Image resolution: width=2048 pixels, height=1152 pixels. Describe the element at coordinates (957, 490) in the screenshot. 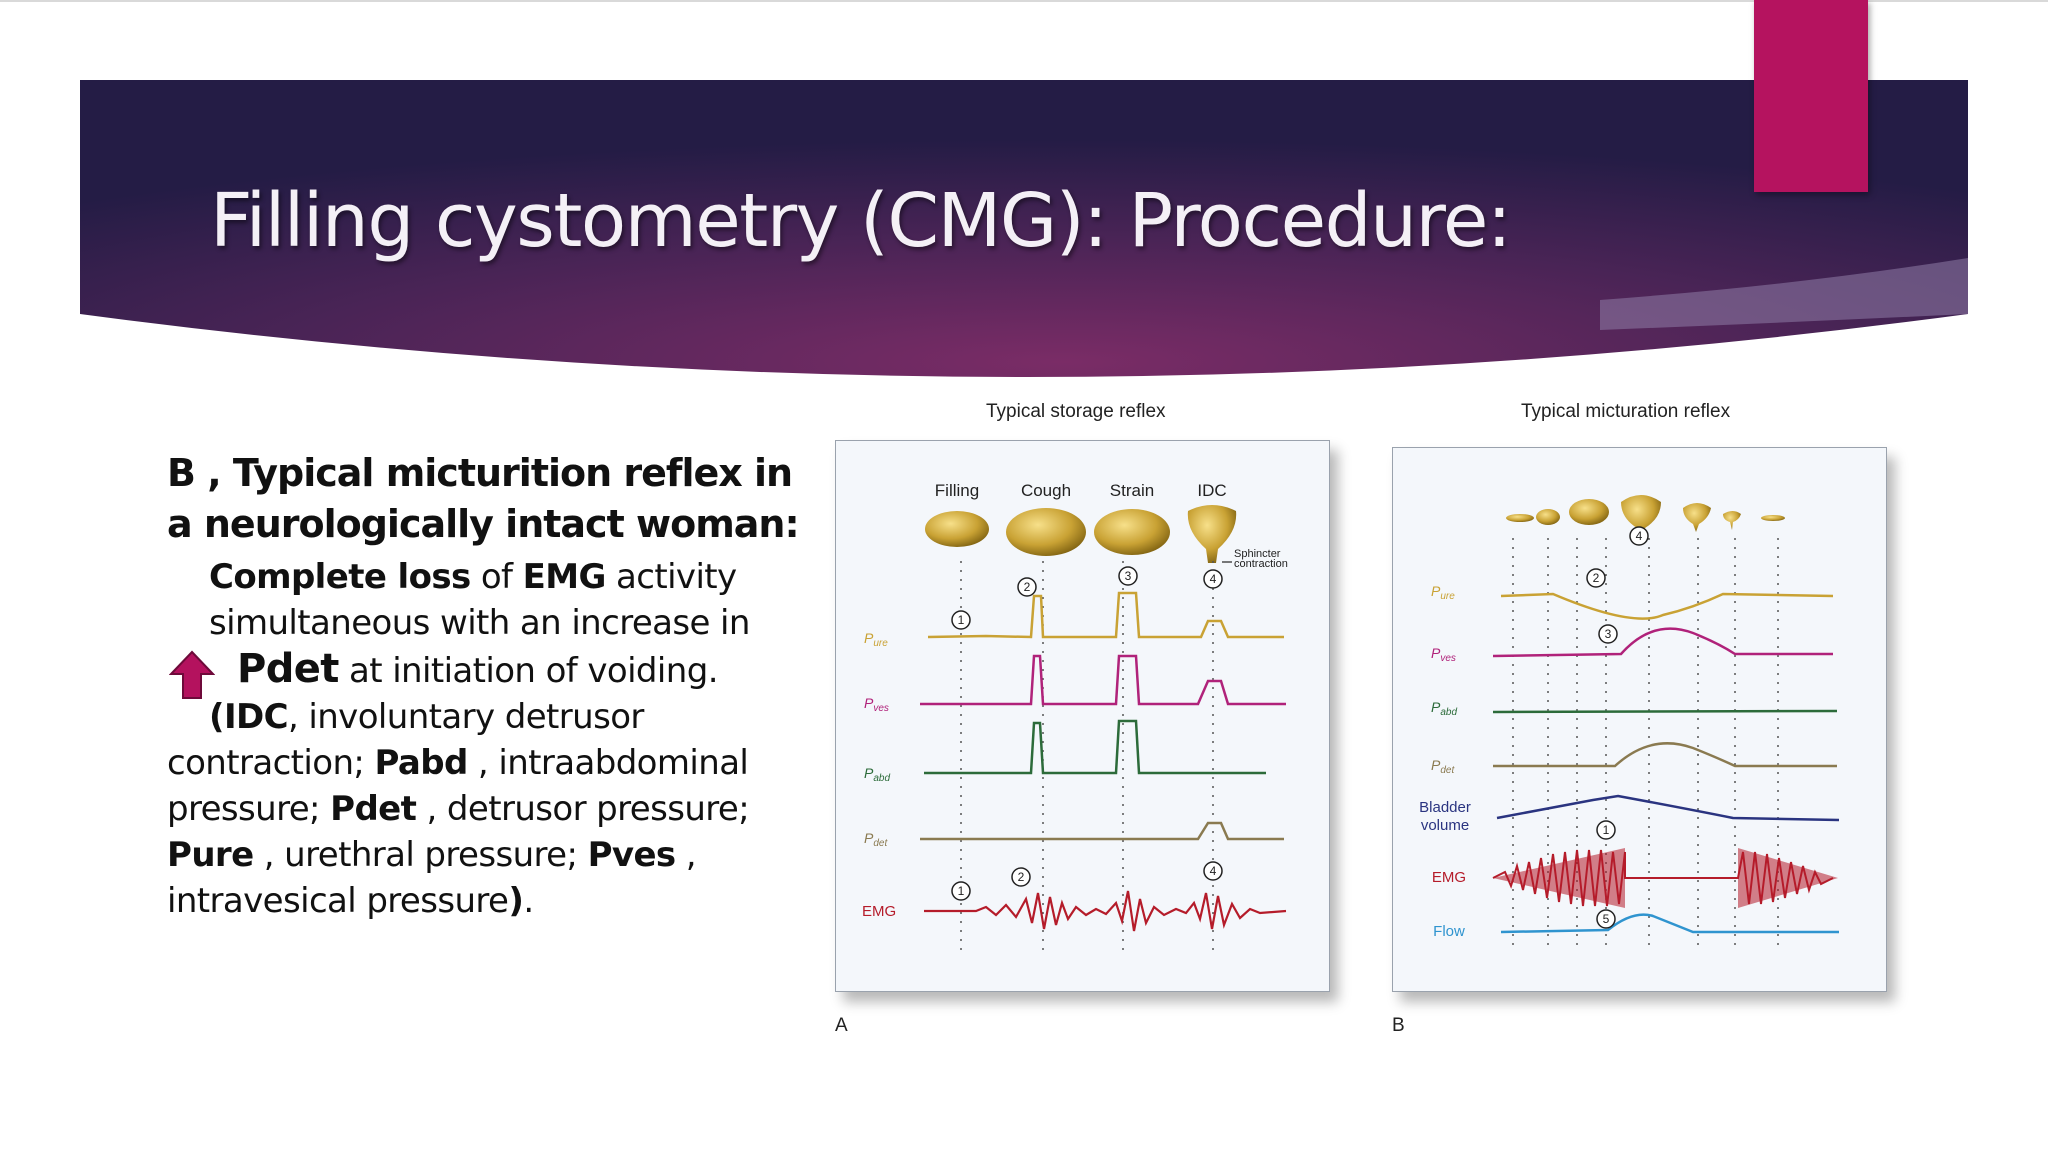

I see `phase-label-filling: Filling` at that location.